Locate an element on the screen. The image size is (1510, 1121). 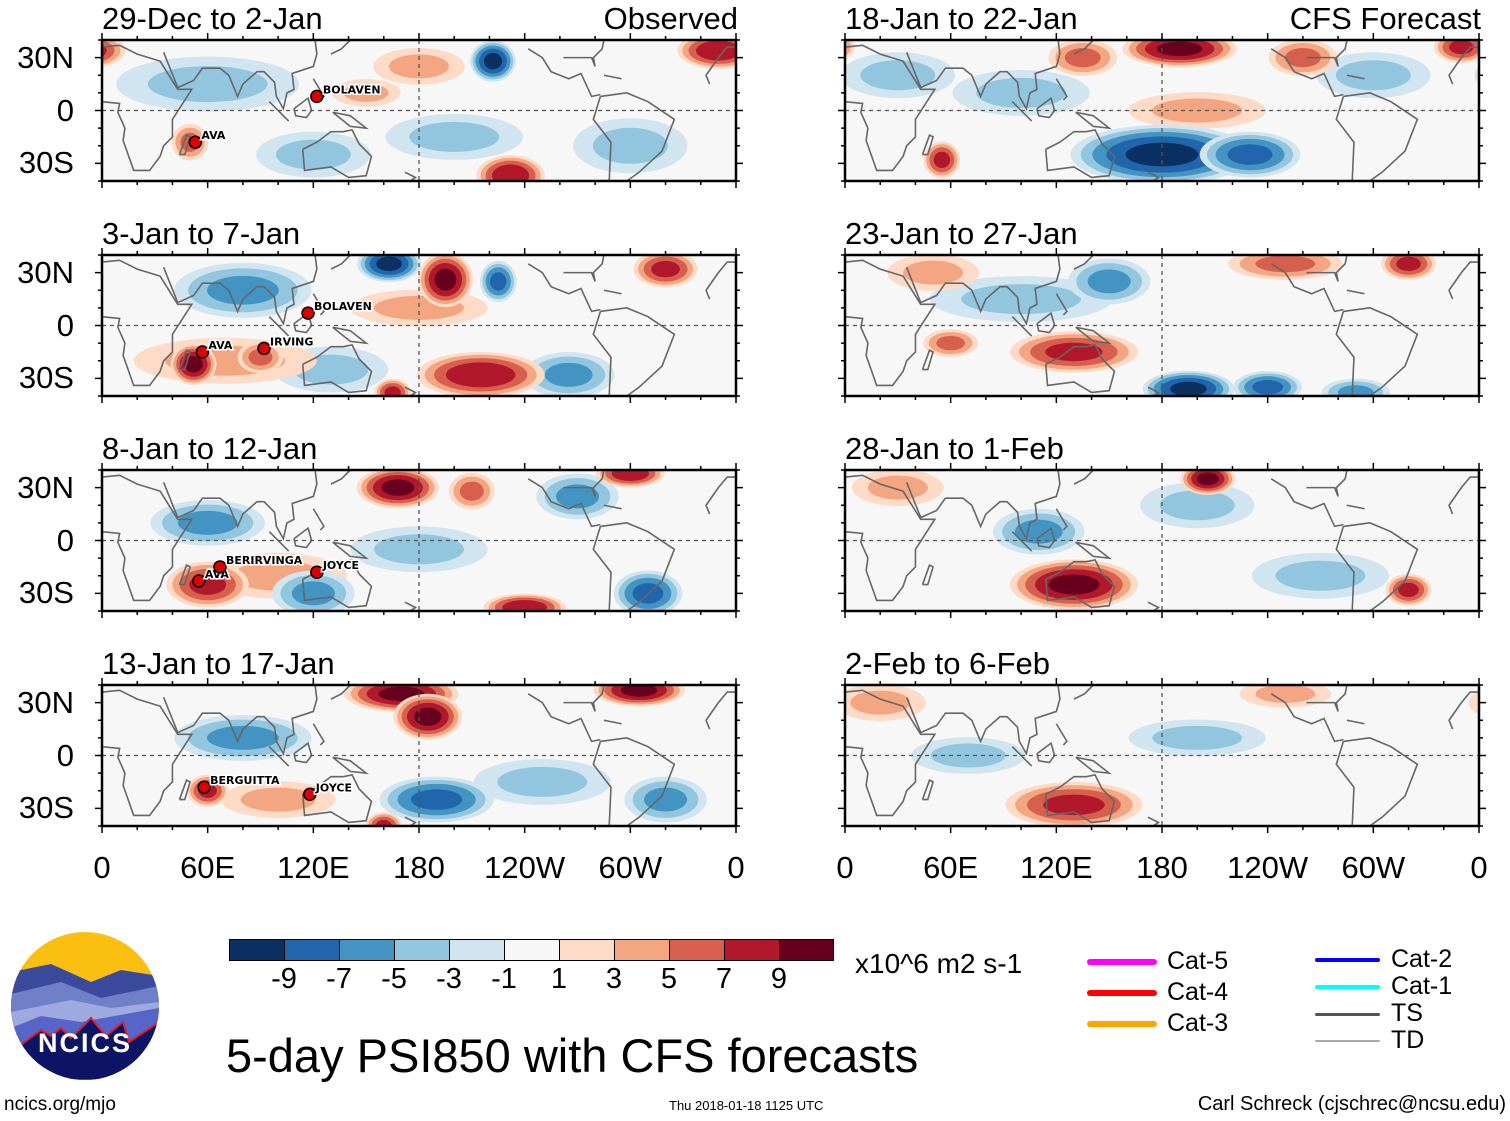
figure-title: 5-day PSI850 with CFS forecasts is located at coordinates (572, 1055).